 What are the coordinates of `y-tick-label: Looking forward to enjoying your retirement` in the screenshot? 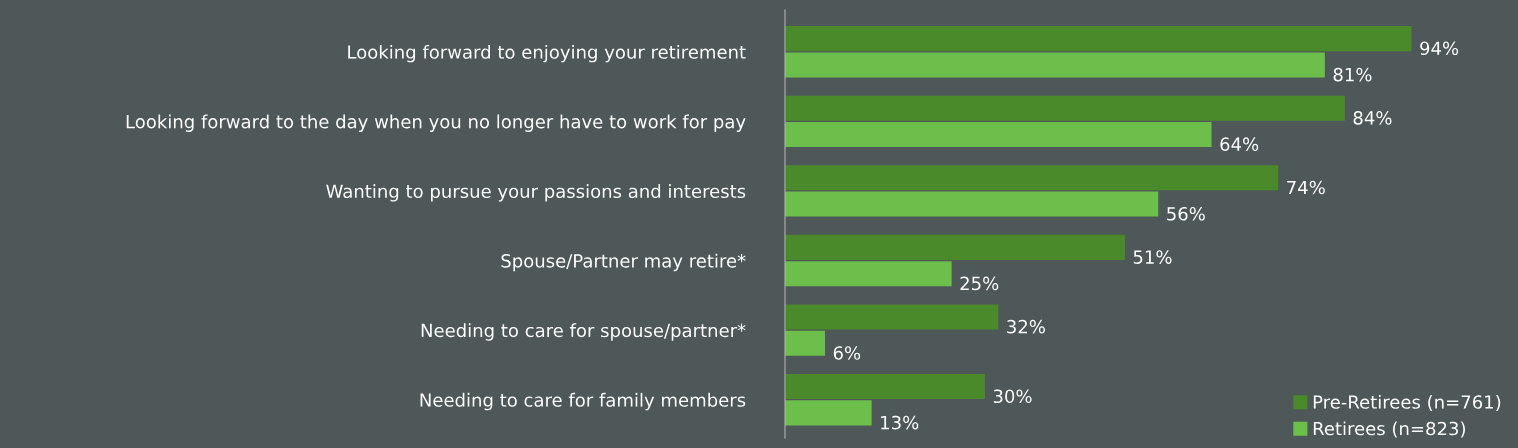 It's located at (547, 53).